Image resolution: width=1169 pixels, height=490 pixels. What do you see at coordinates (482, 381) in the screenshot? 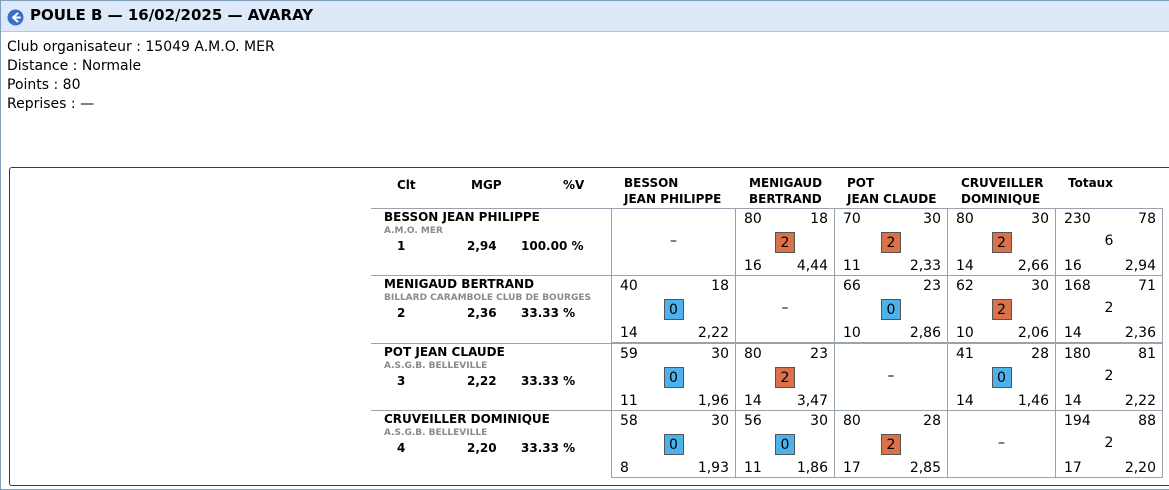
I see `player-mgp: 2,22` at bounding box center [482, 381].